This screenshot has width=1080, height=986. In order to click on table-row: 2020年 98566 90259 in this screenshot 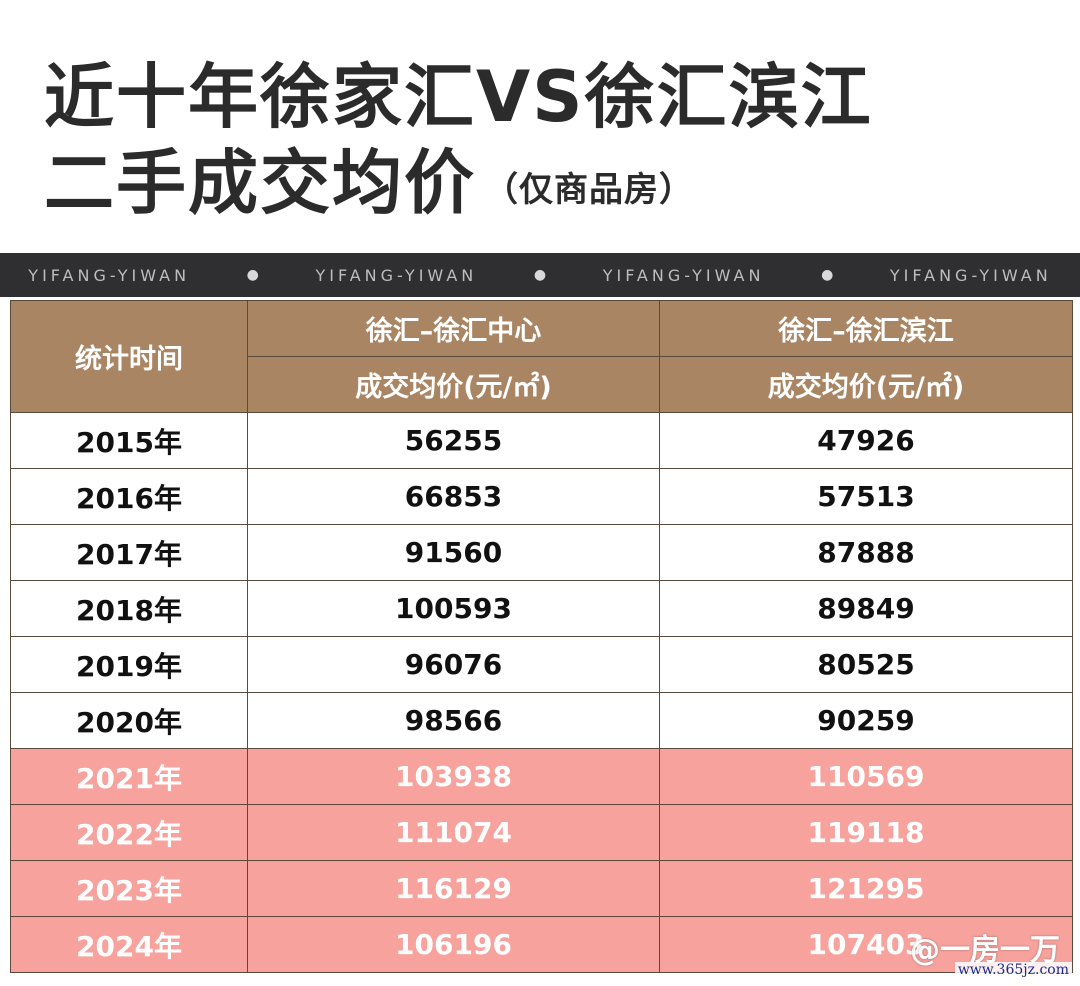, I will do `click(541, 720)`.